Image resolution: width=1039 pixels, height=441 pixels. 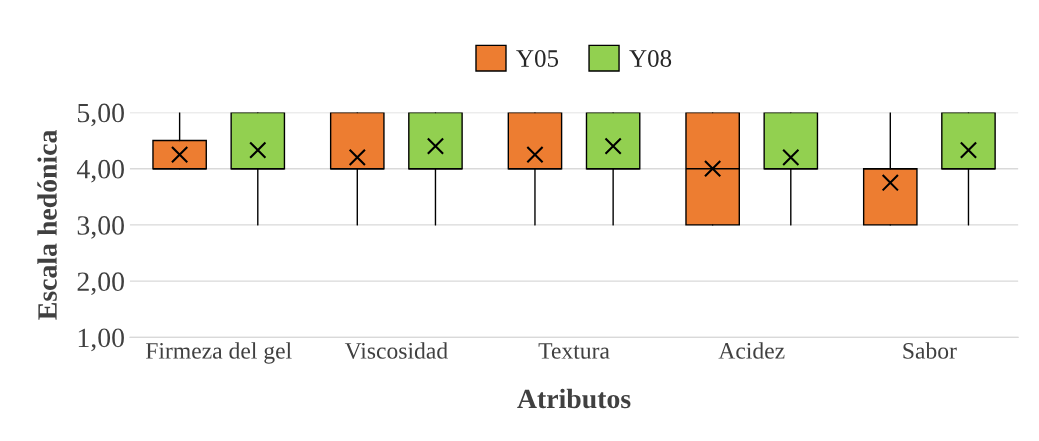 I want to click on legend-label: Y05, so click(x=537, y=58).